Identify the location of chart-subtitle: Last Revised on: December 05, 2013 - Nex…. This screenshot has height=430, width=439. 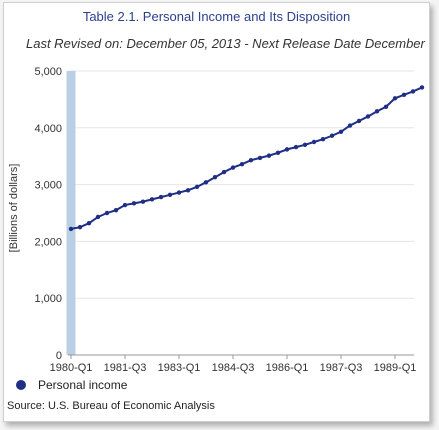
(225, 43).